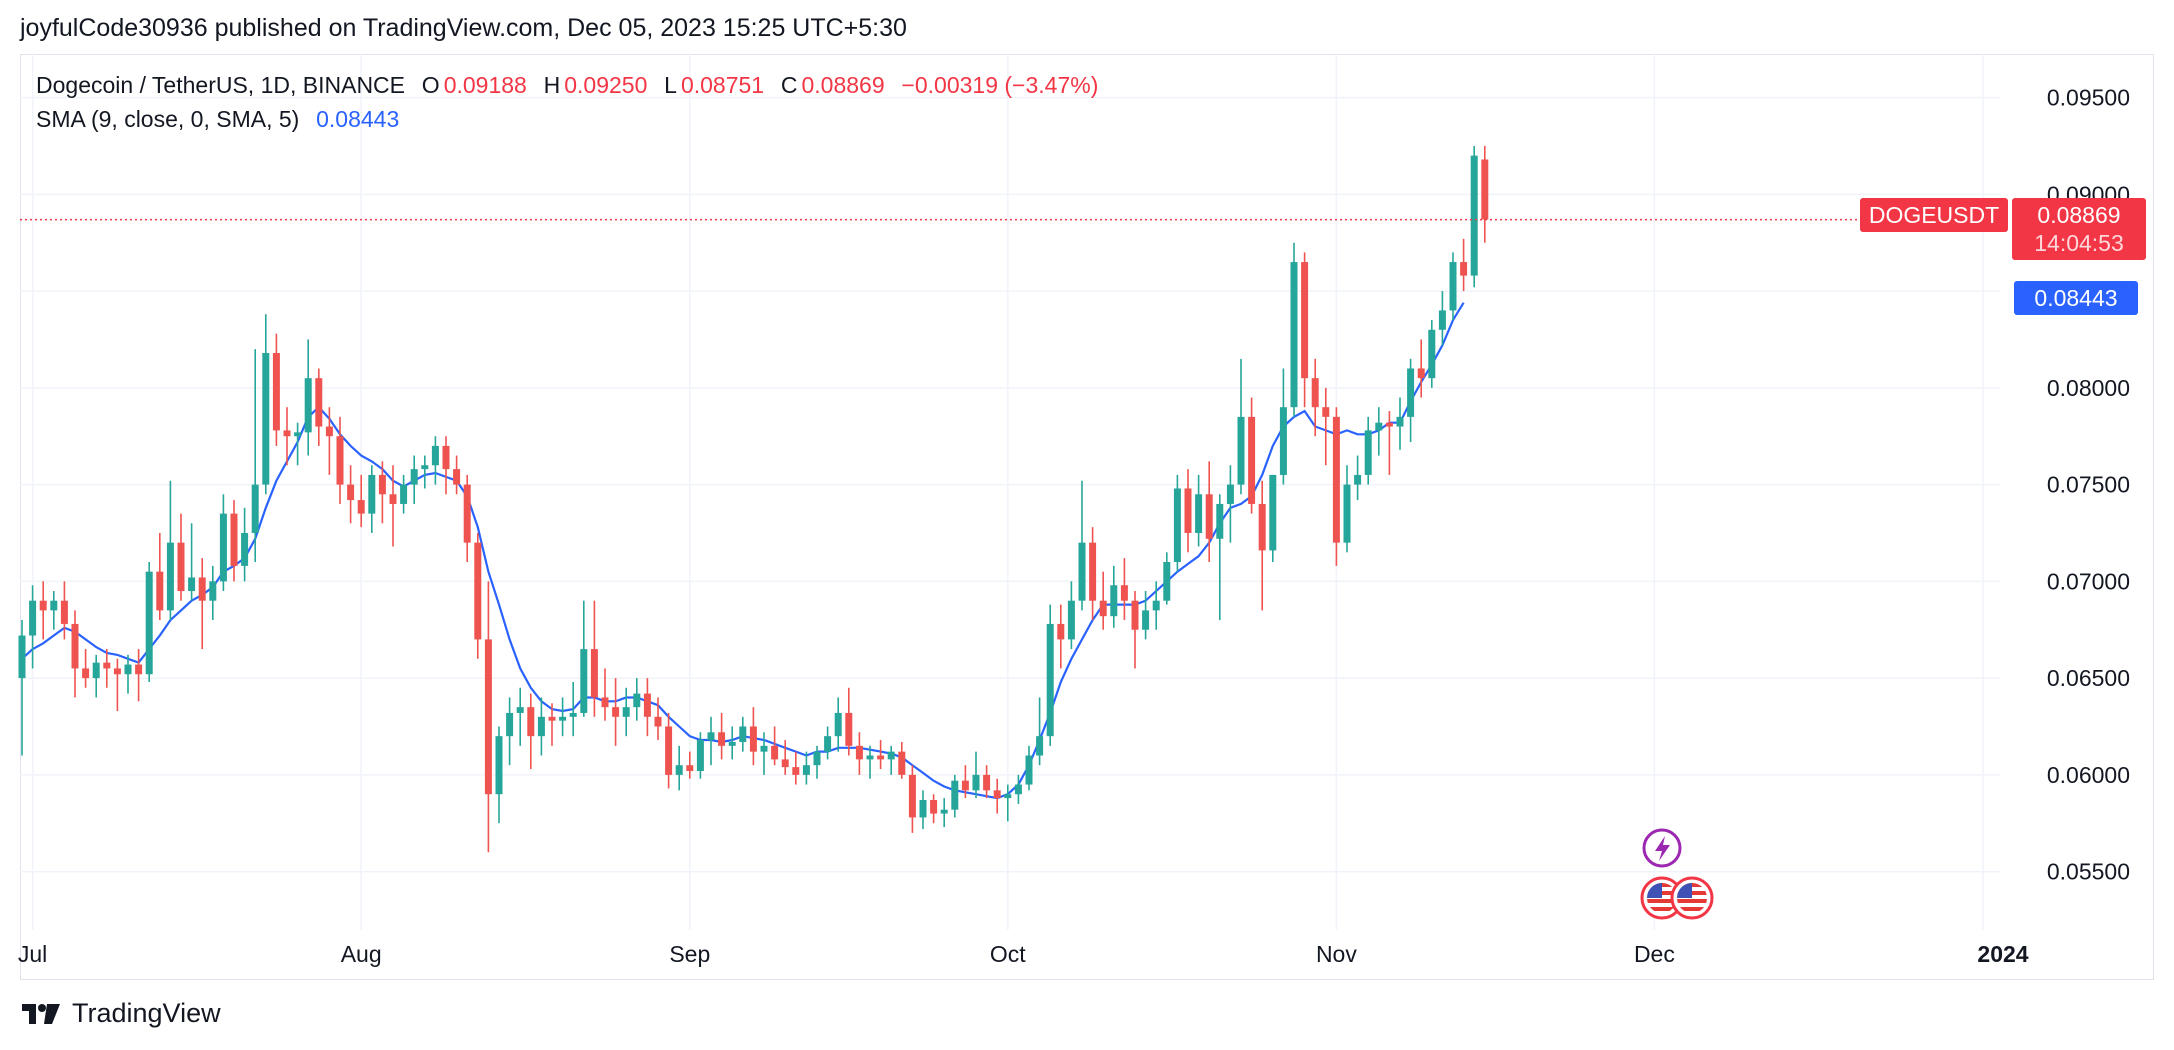  I want to click on us-flag-event-icon, so click(1692, 898).